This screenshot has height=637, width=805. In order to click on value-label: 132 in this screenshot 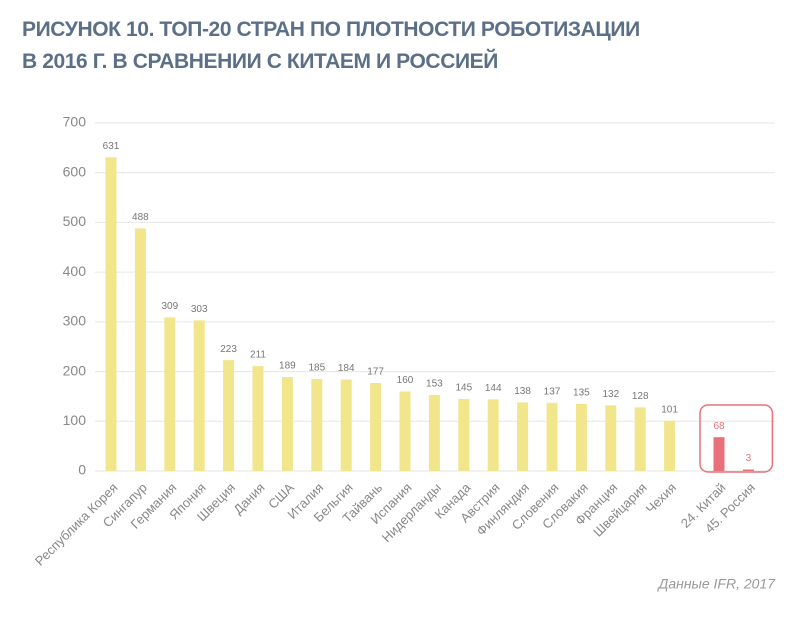, I will do `click(610, 394)`.